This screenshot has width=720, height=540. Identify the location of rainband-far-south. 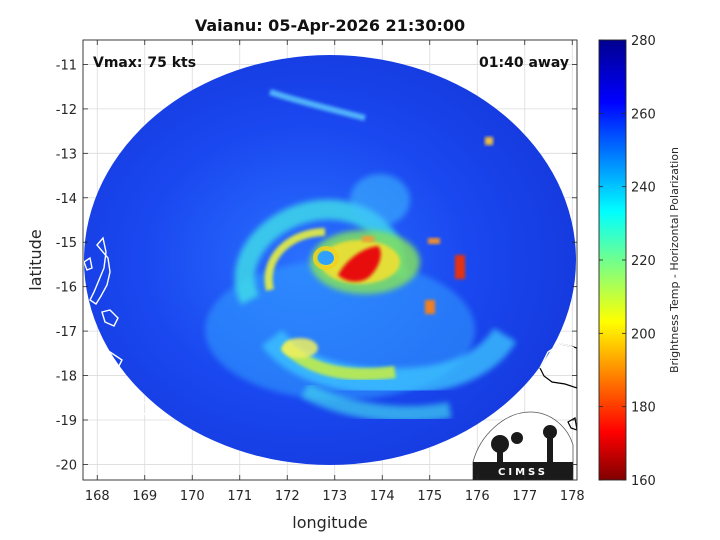
(376, 402).